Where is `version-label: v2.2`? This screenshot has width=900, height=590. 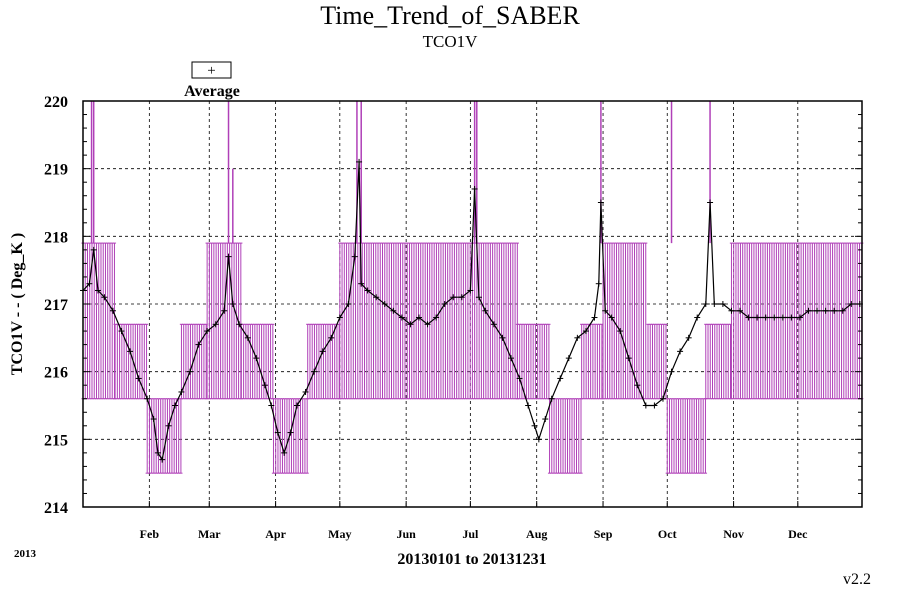 version-label: v2.2 is located at coordinates (857, 579).